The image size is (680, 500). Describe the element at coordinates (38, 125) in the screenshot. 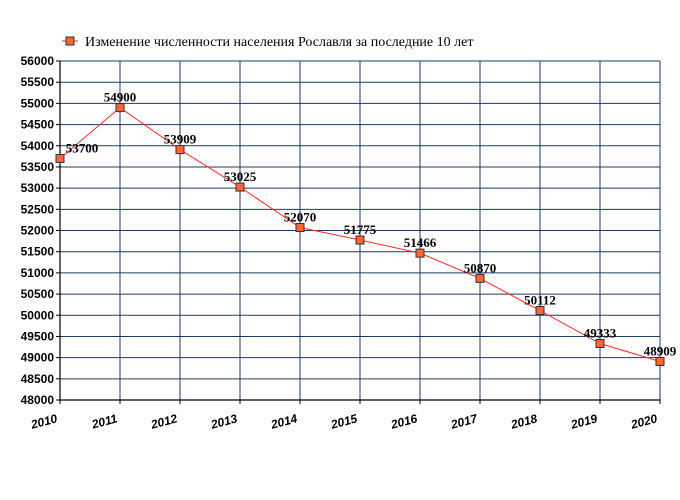

I see `y-tick-label: 54500` at that location.